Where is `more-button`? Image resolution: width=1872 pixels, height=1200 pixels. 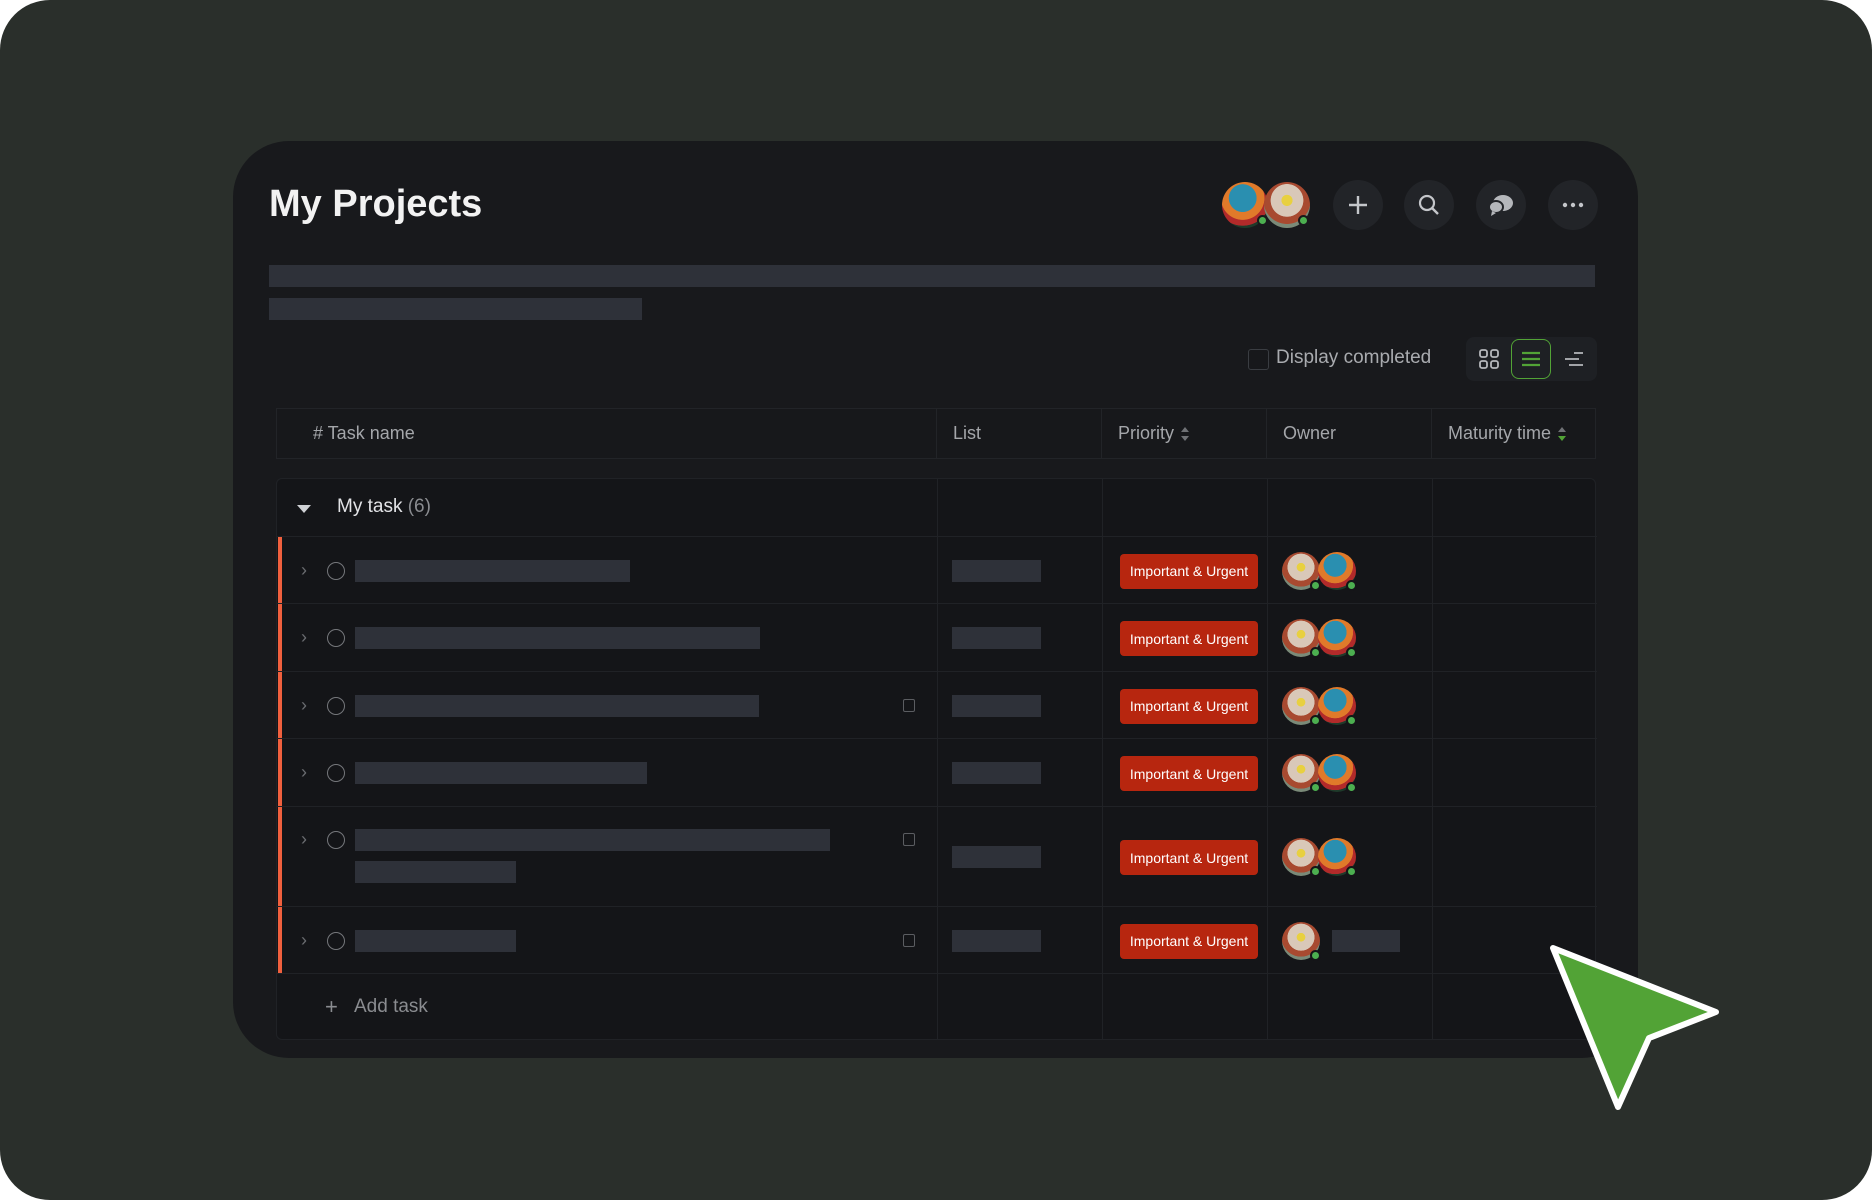 more-button is located at coordinates (1573, 205).